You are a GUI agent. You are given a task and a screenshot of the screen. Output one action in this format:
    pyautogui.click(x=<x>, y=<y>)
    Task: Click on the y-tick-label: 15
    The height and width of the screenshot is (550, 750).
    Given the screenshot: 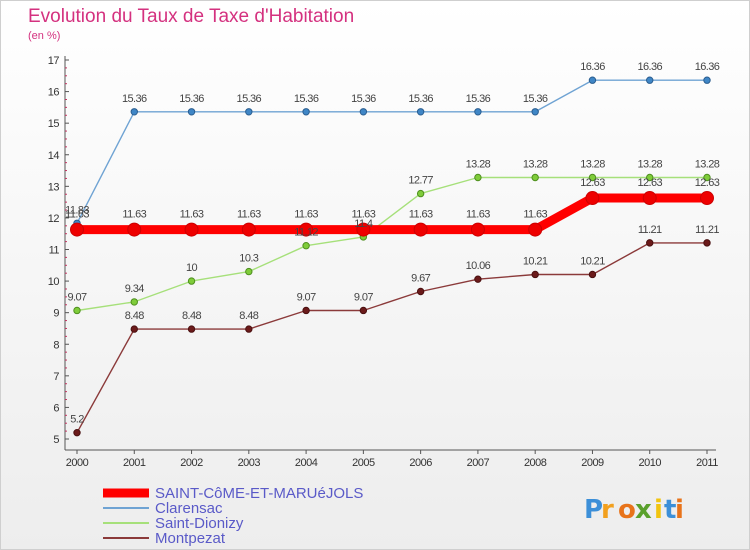 What is the action you would take?
    pyautogui.click(x=54, y=124)
    